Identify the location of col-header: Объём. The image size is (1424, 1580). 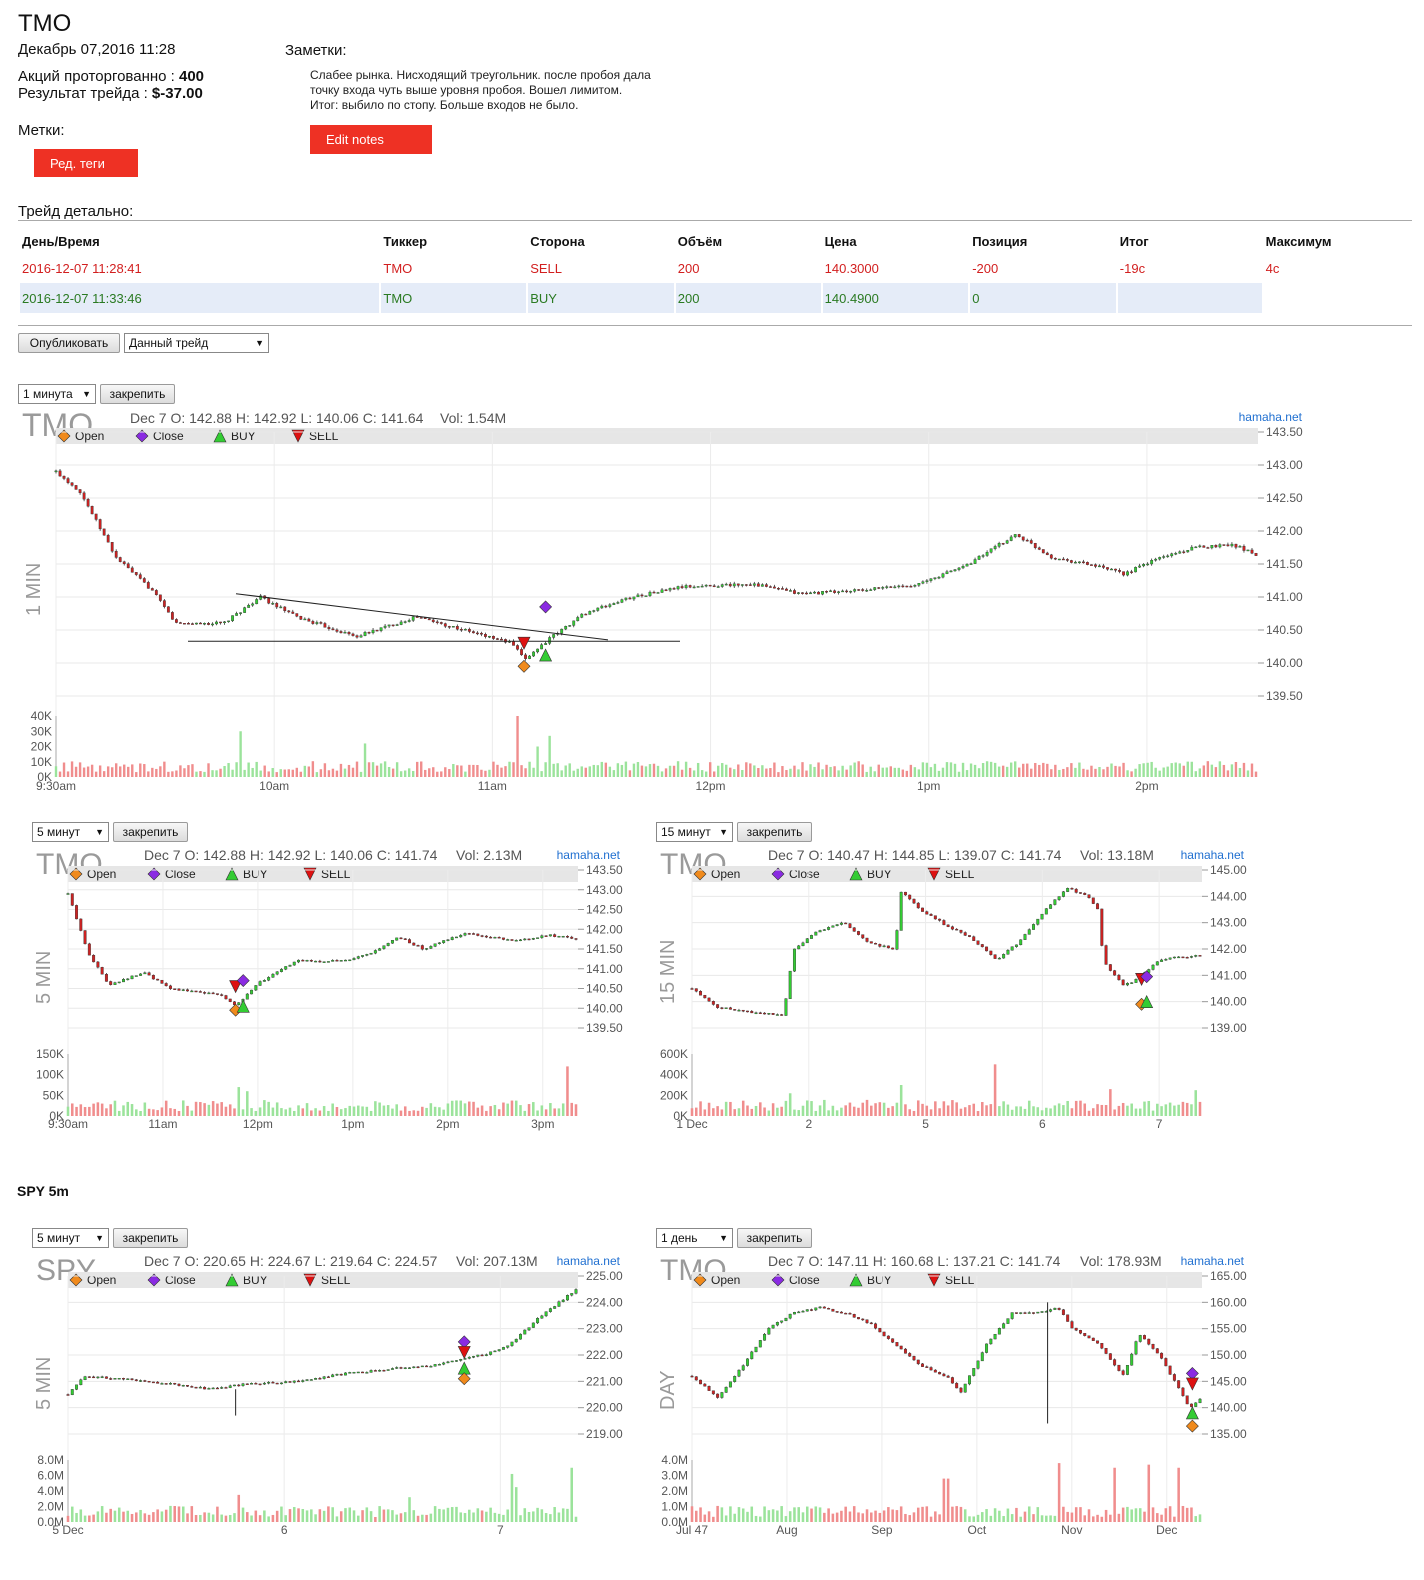
(700, 241).